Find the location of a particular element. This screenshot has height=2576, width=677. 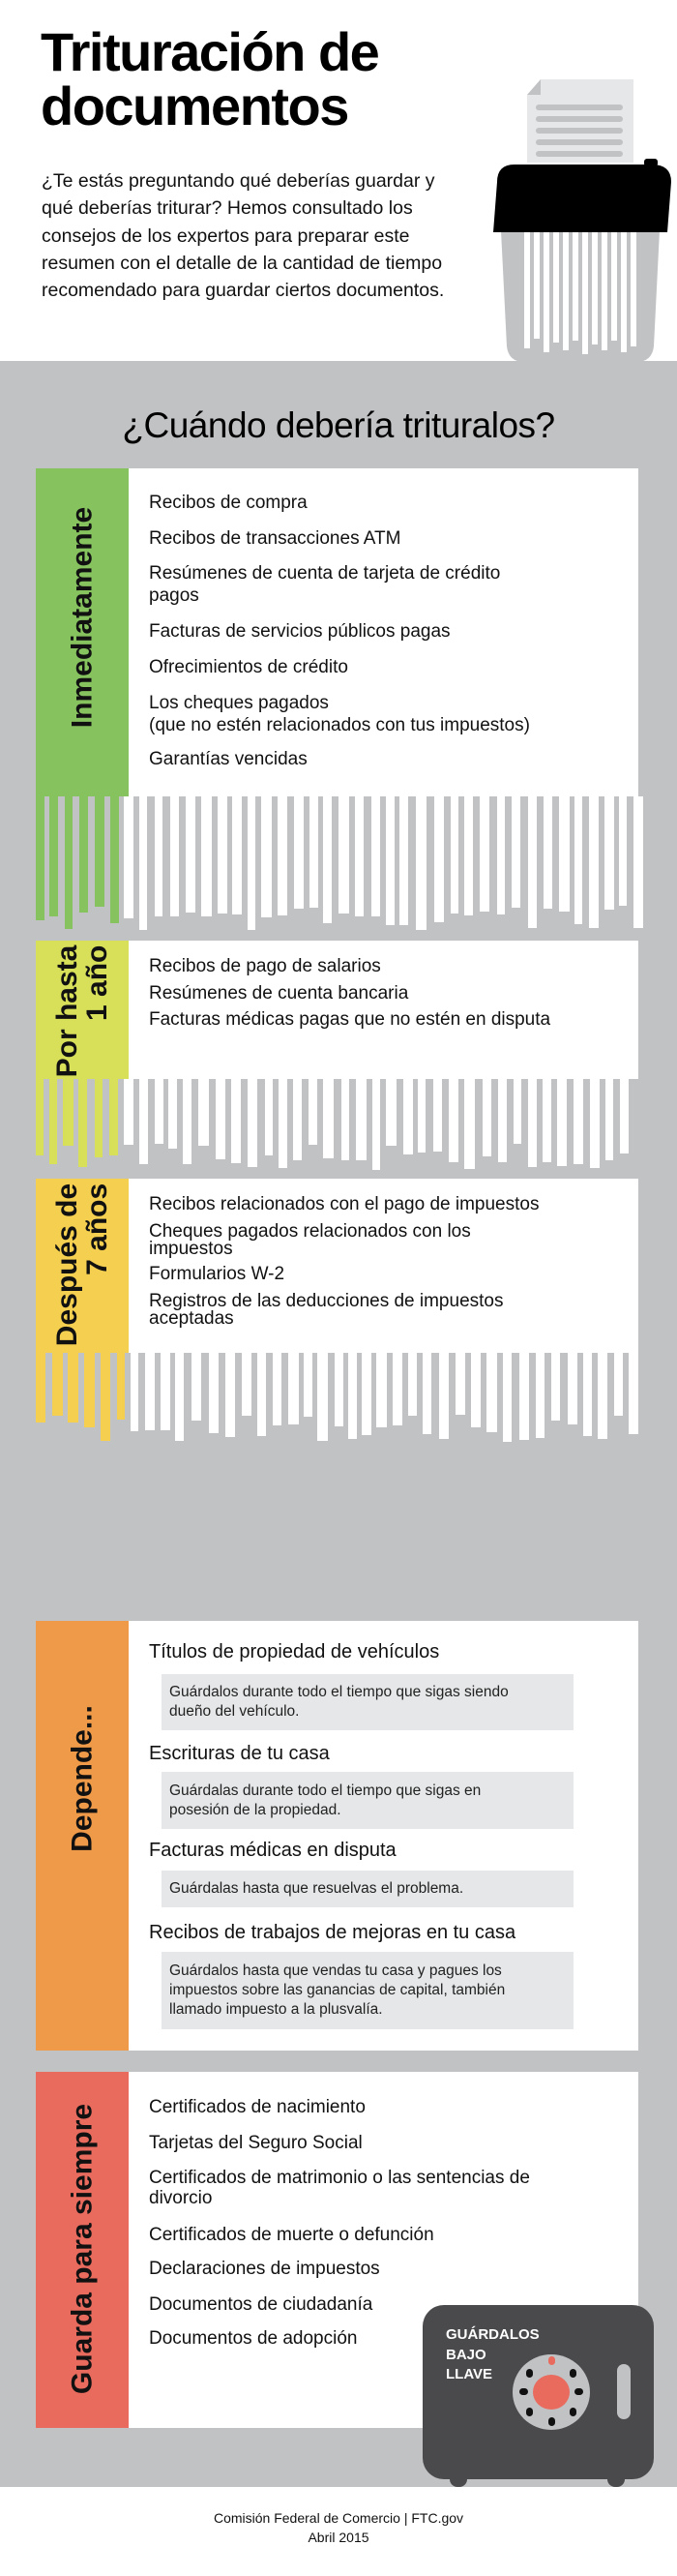

shredder-icon is located at coordinates (580, 218).